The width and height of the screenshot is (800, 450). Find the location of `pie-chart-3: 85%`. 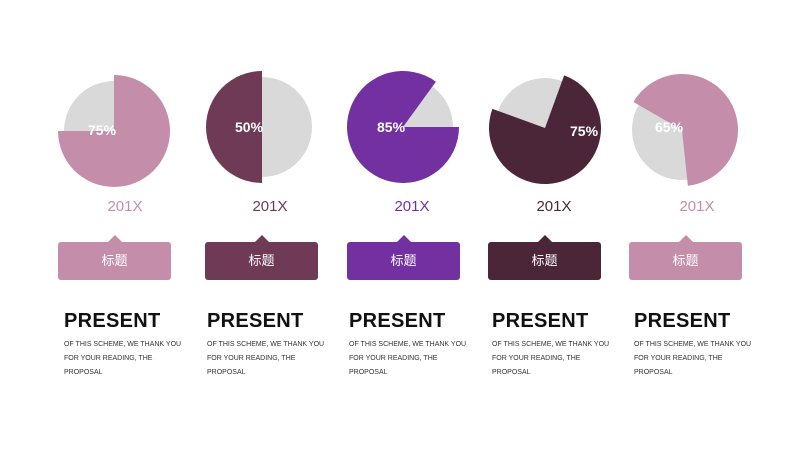

pie-chart-3: 85% is located at coordinates (403, 126).